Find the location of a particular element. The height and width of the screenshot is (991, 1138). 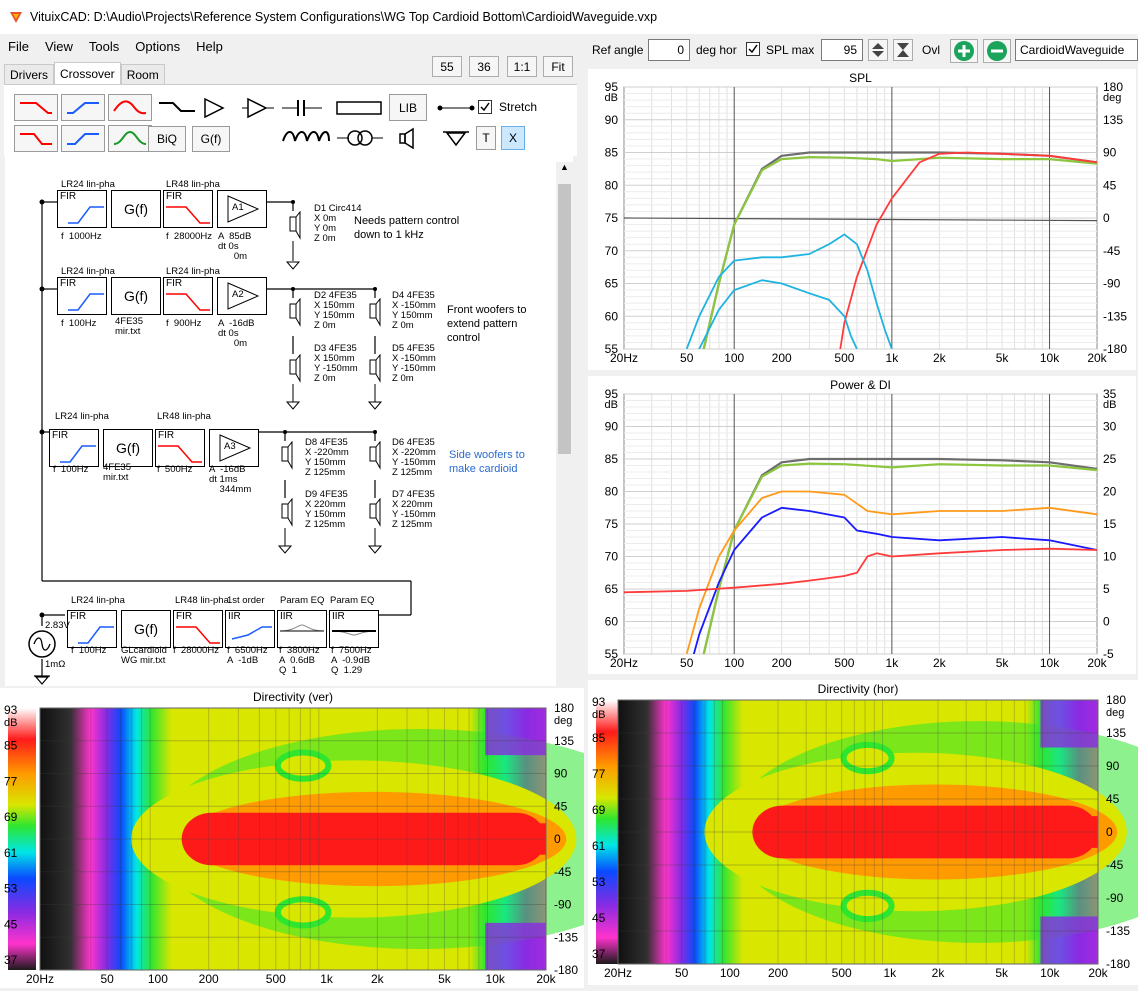

summing-tool is located at coordinates (258, 107).